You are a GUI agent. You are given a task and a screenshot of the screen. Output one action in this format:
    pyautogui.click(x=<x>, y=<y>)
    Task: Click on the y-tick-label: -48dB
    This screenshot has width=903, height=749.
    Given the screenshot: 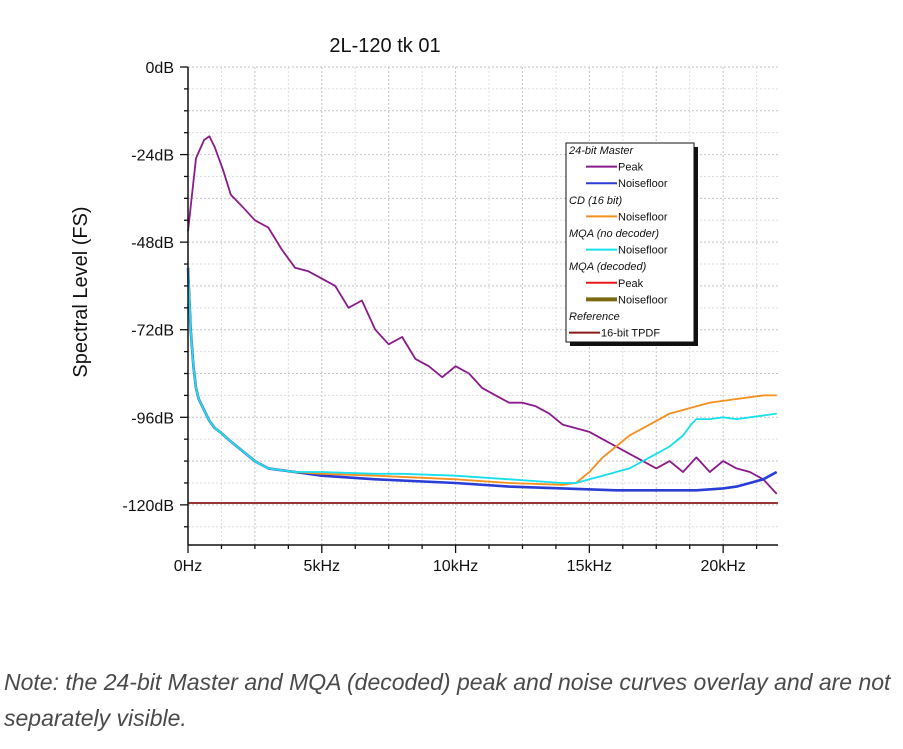 What is the action you would take?
    pyautogui.click(x=152, y=243)
    